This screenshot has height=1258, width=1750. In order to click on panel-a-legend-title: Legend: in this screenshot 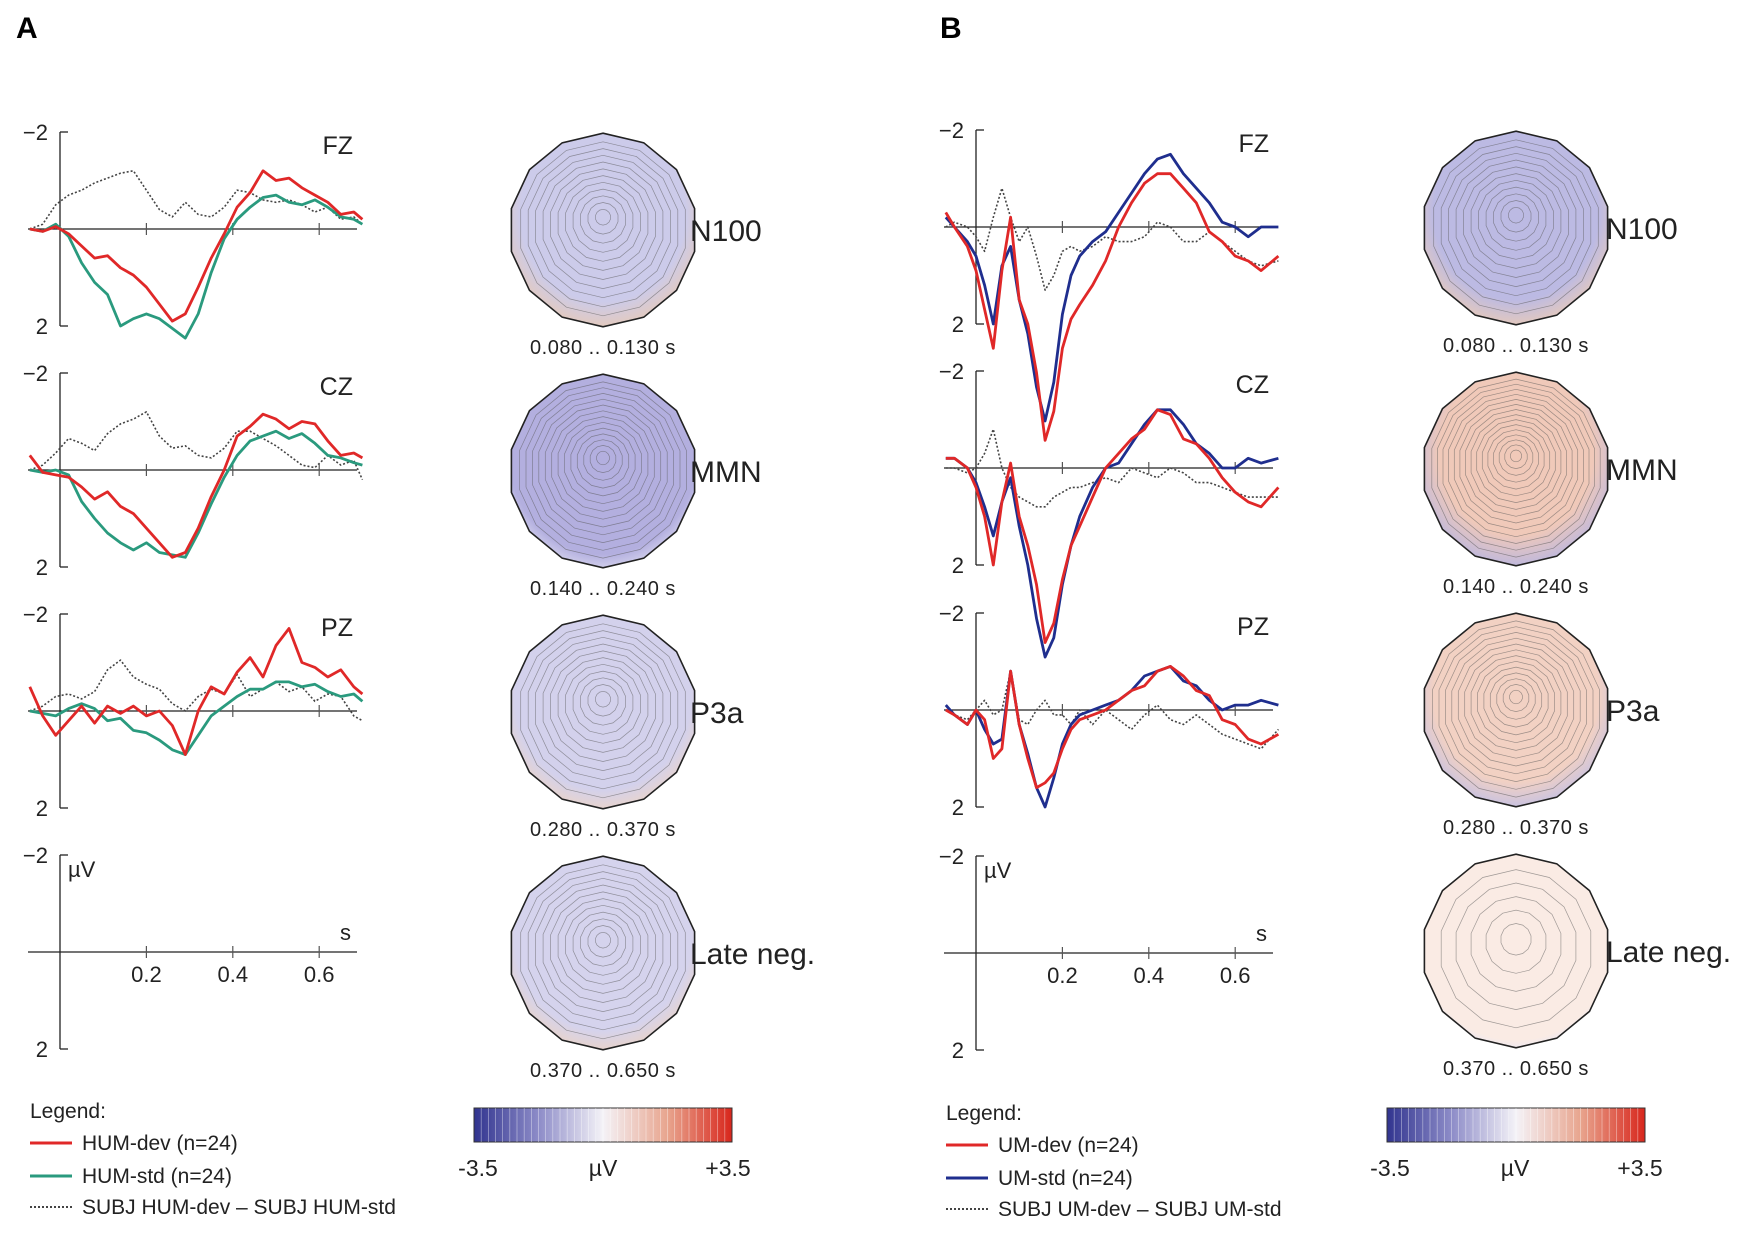, I will do `click(68, 1111)`.